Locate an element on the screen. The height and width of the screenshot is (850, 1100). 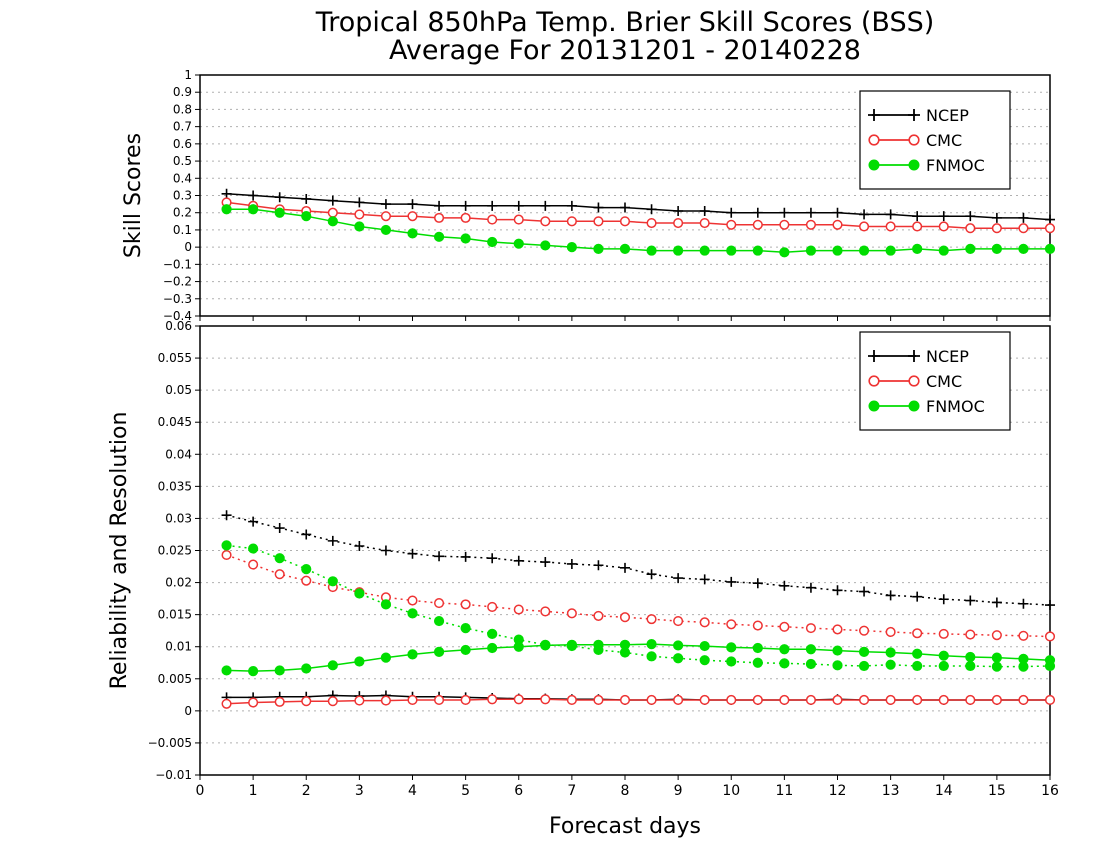
top-legend-label-cmc: CMC is located at coordinates (944, 140).